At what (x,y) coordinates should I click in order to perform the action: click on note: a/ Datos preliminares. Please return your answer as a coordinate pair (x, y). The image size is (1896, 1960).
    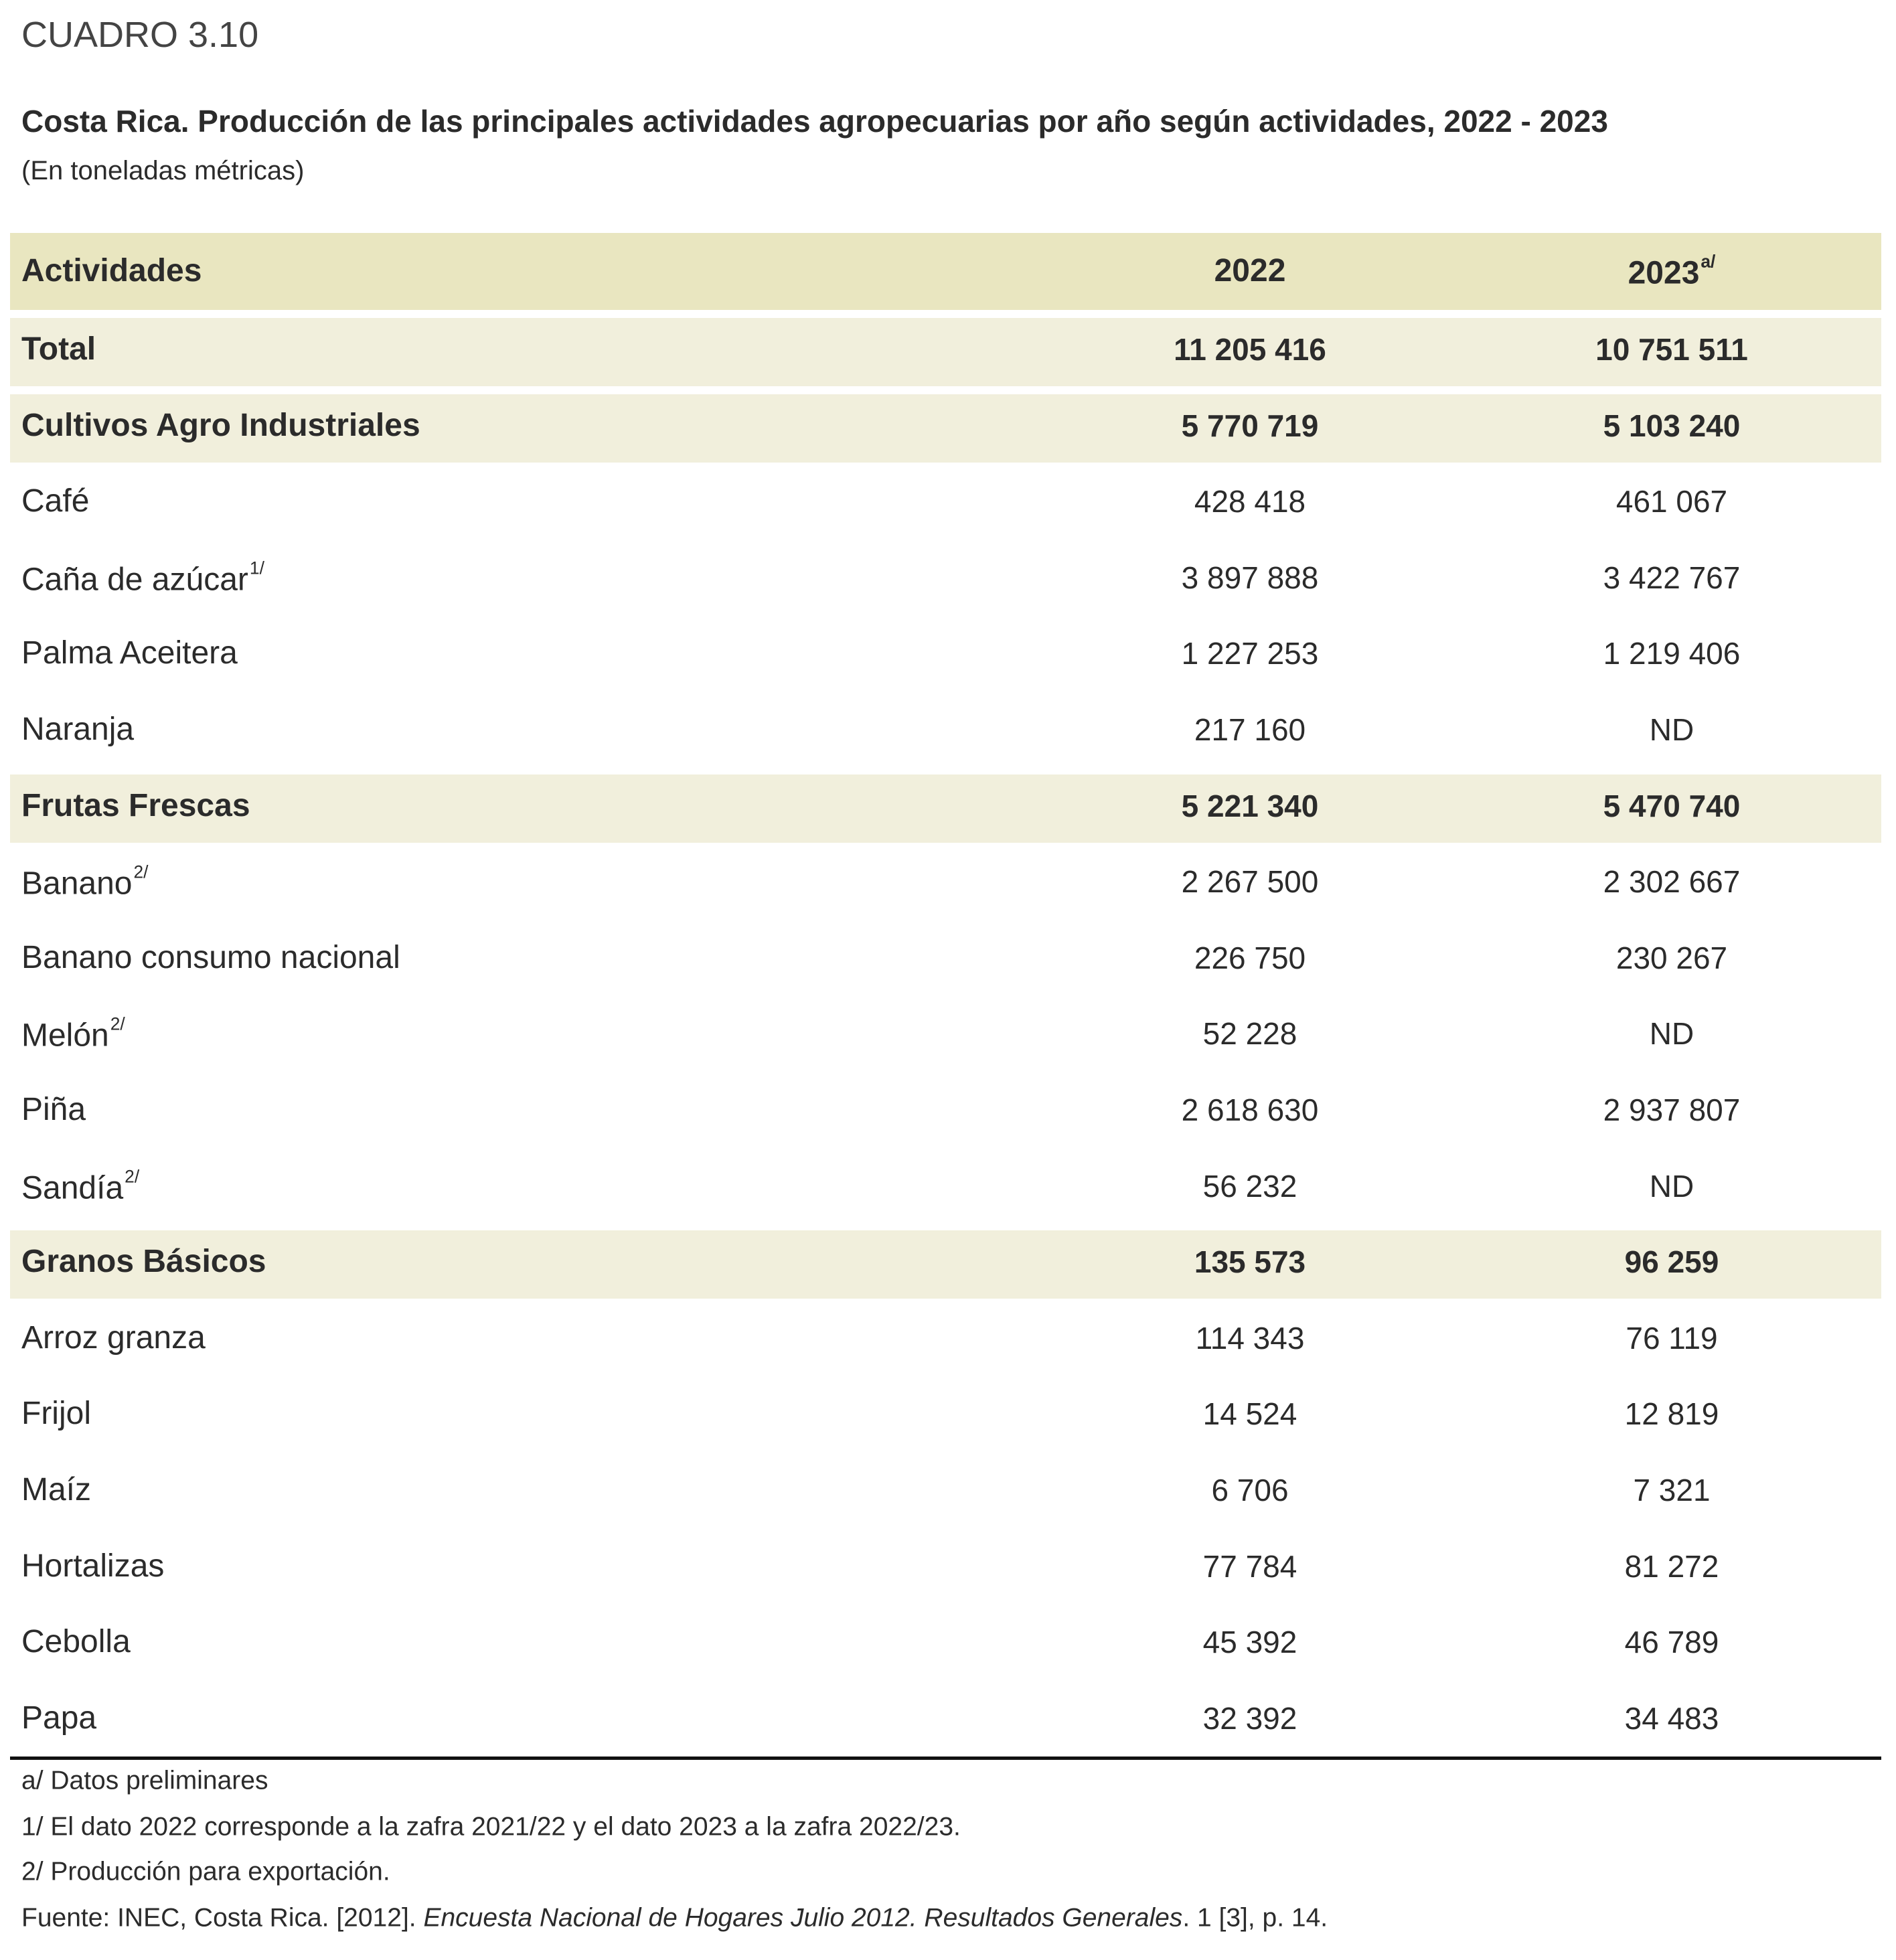
    Looking at the image, I should click on (144, 1781).